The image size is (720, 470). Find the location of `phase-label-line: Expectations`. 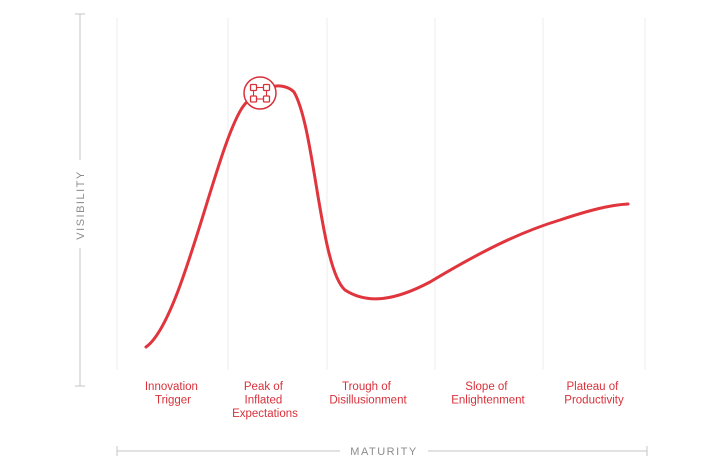

phase-label-line: Expectations is located at coordinates (265, 414).